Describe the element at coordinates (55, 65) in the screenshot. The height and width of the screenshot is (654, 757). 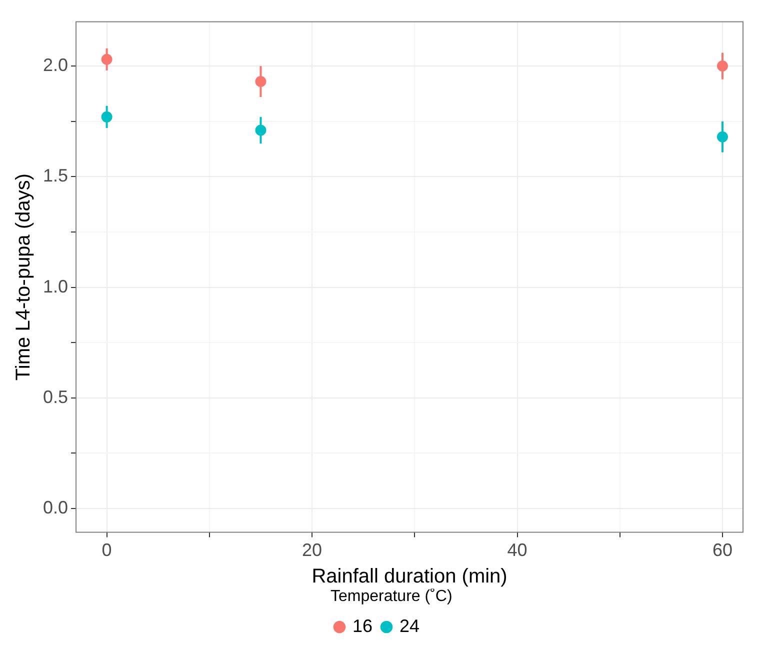
I see `y-tick-label: 2.0` at that location.